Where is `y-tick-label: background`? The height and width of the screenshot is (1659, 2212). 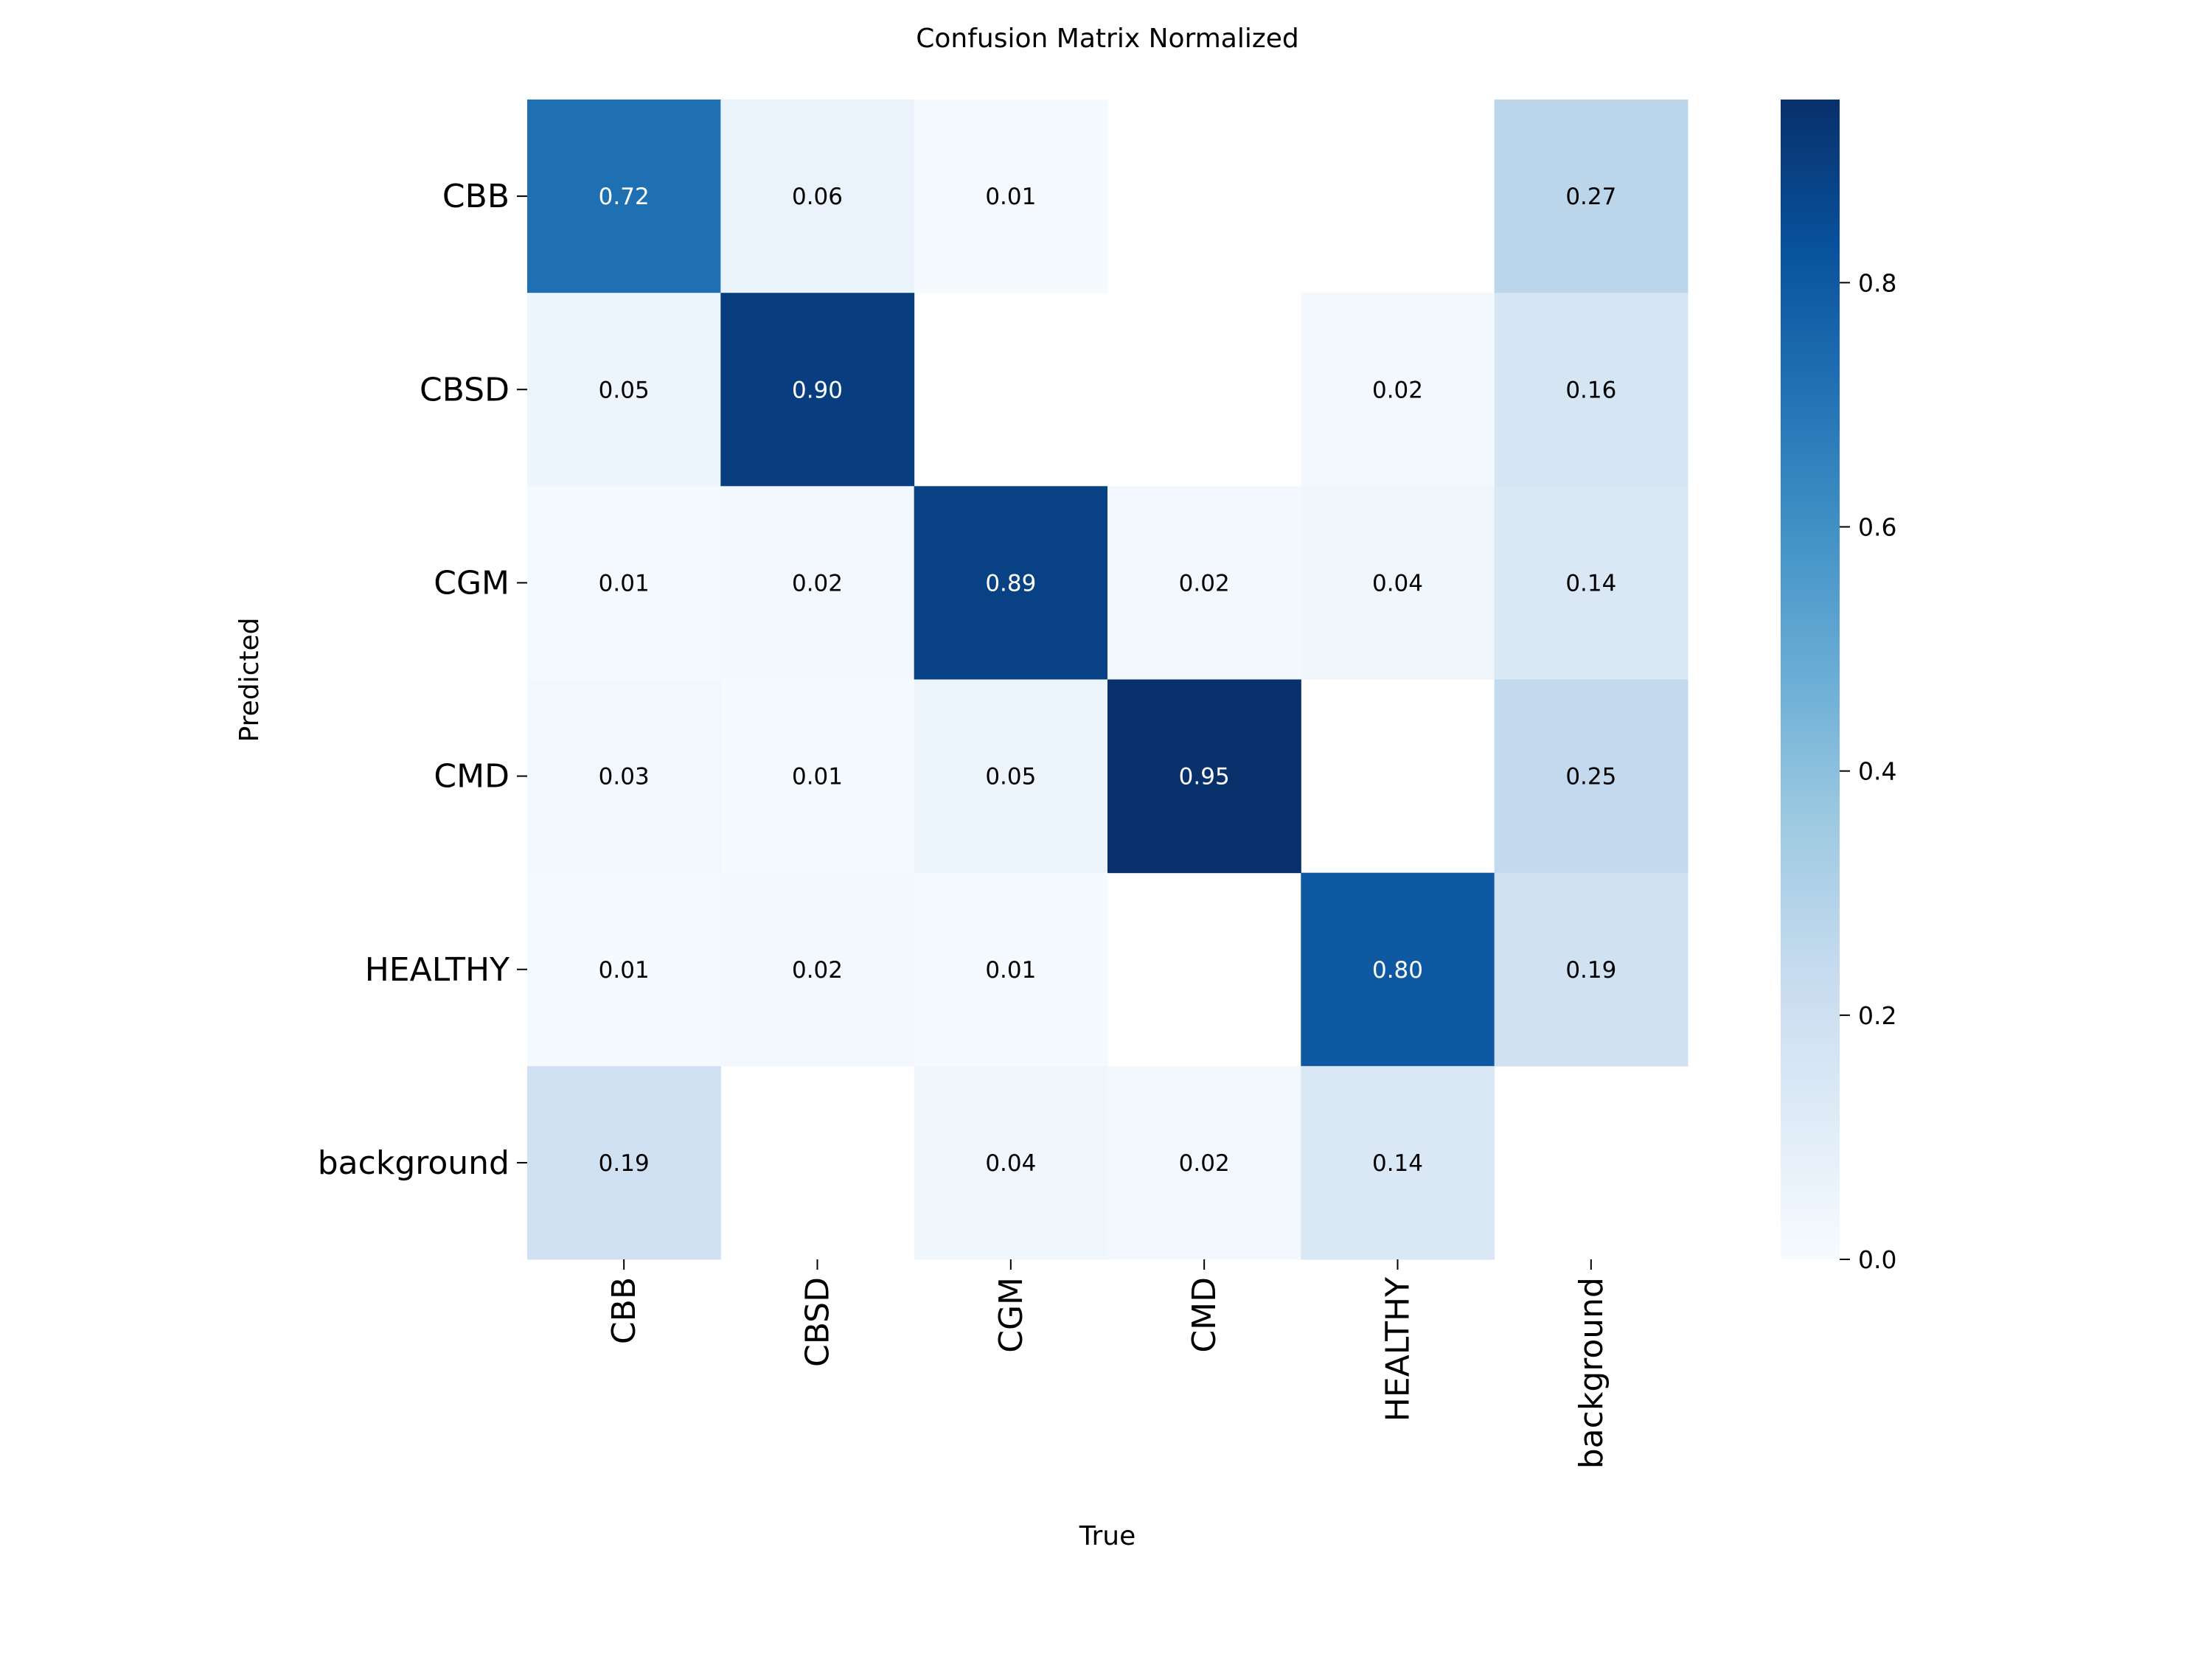 y-tick-label: background is located at coordinates (413, 1163).